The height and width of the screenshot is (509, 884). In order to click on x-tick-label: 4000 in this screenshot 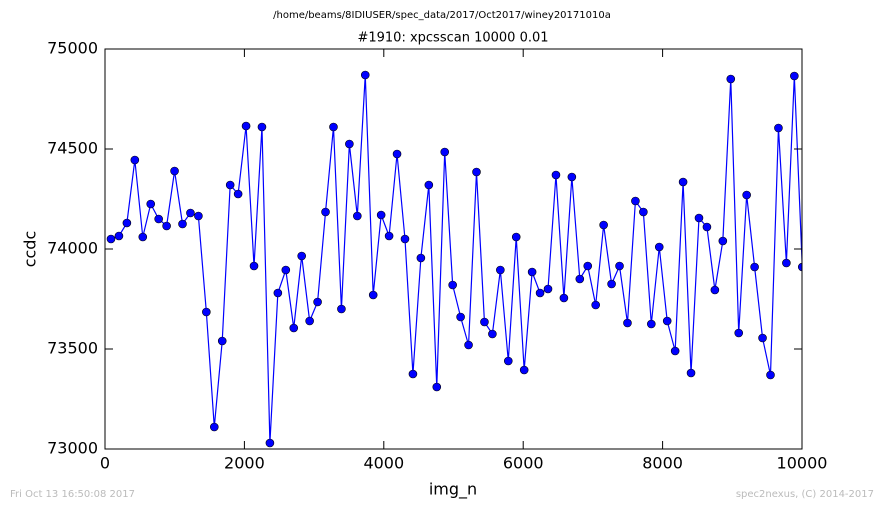, I will do `click(383, 463)`.